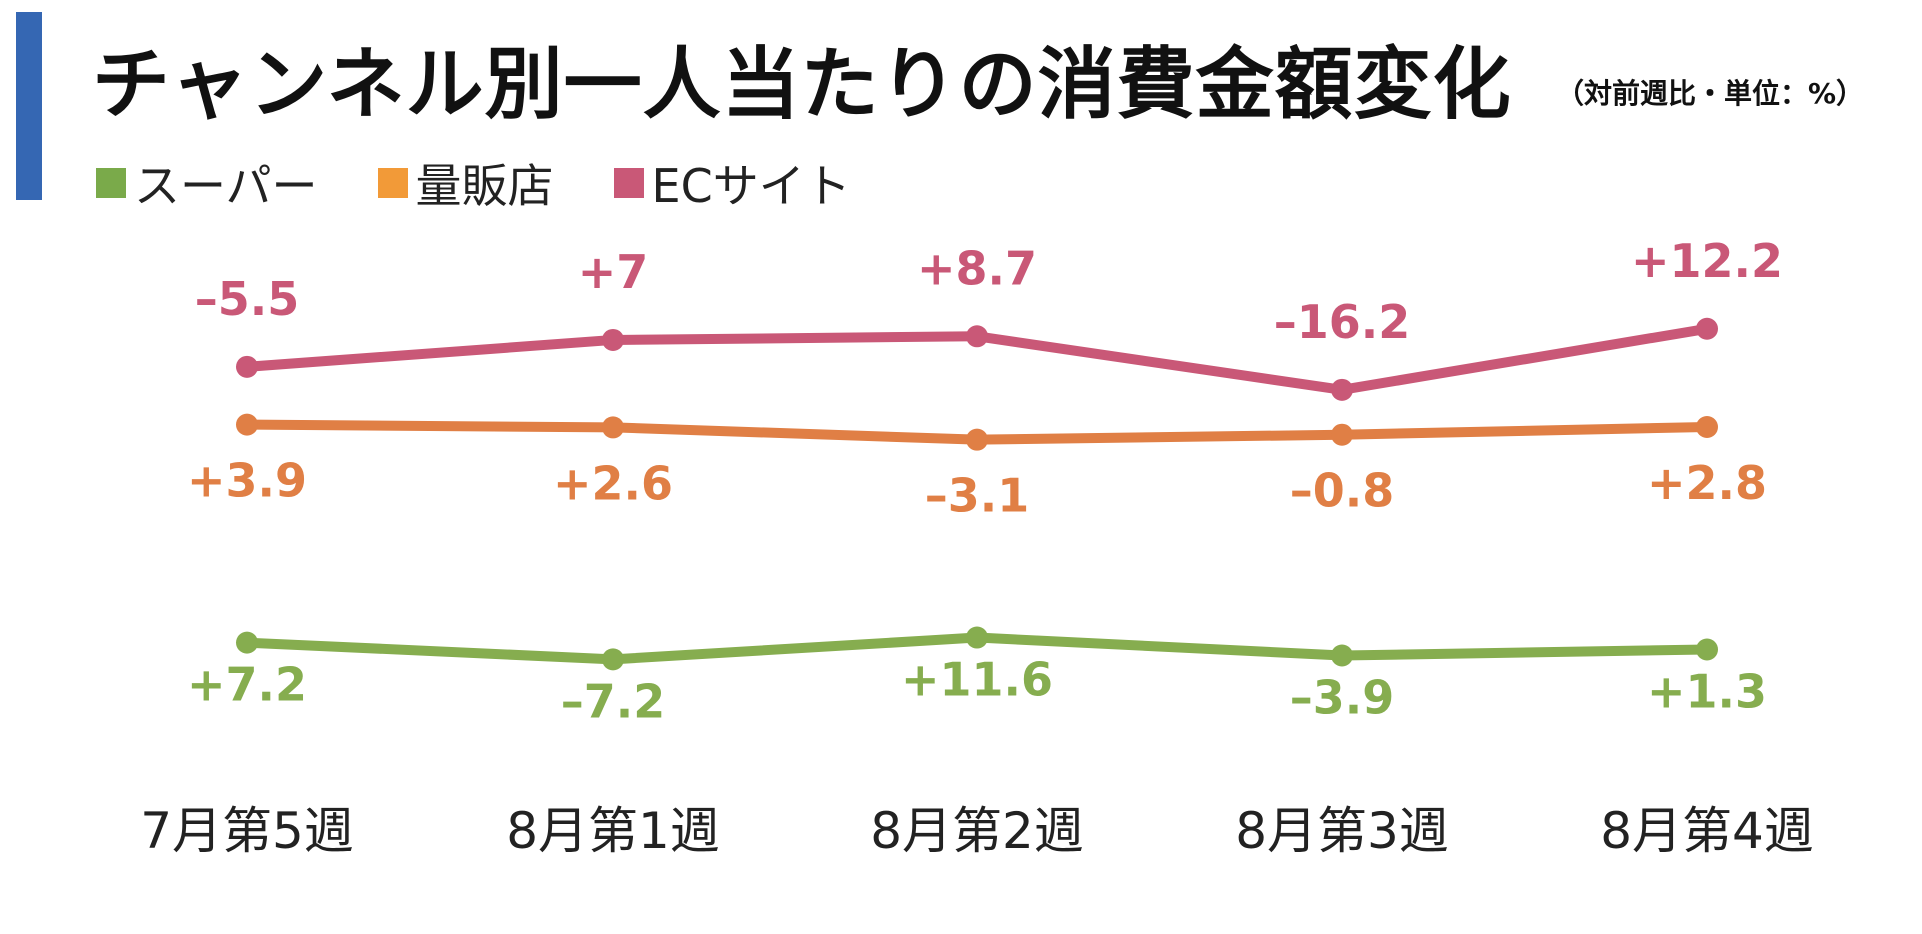 The height and width of the screenshot is (934, 1922). Describe the element at coordinates (29, 106) in the screenshot. I see `accent-bar` at that location.